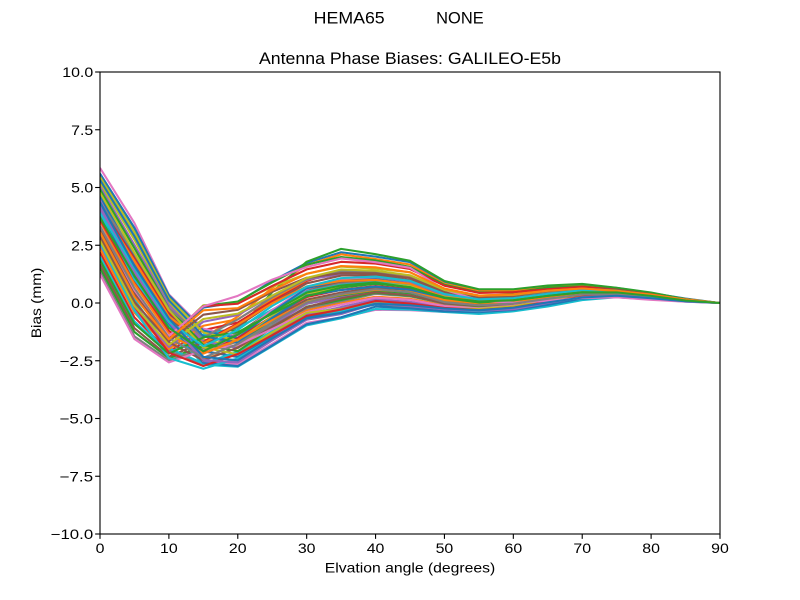 This screenshot has height=600, width=800. Describe the element at coordinates (76, 361) in the screenshot. I see `svg-text: −2.5` at that location.